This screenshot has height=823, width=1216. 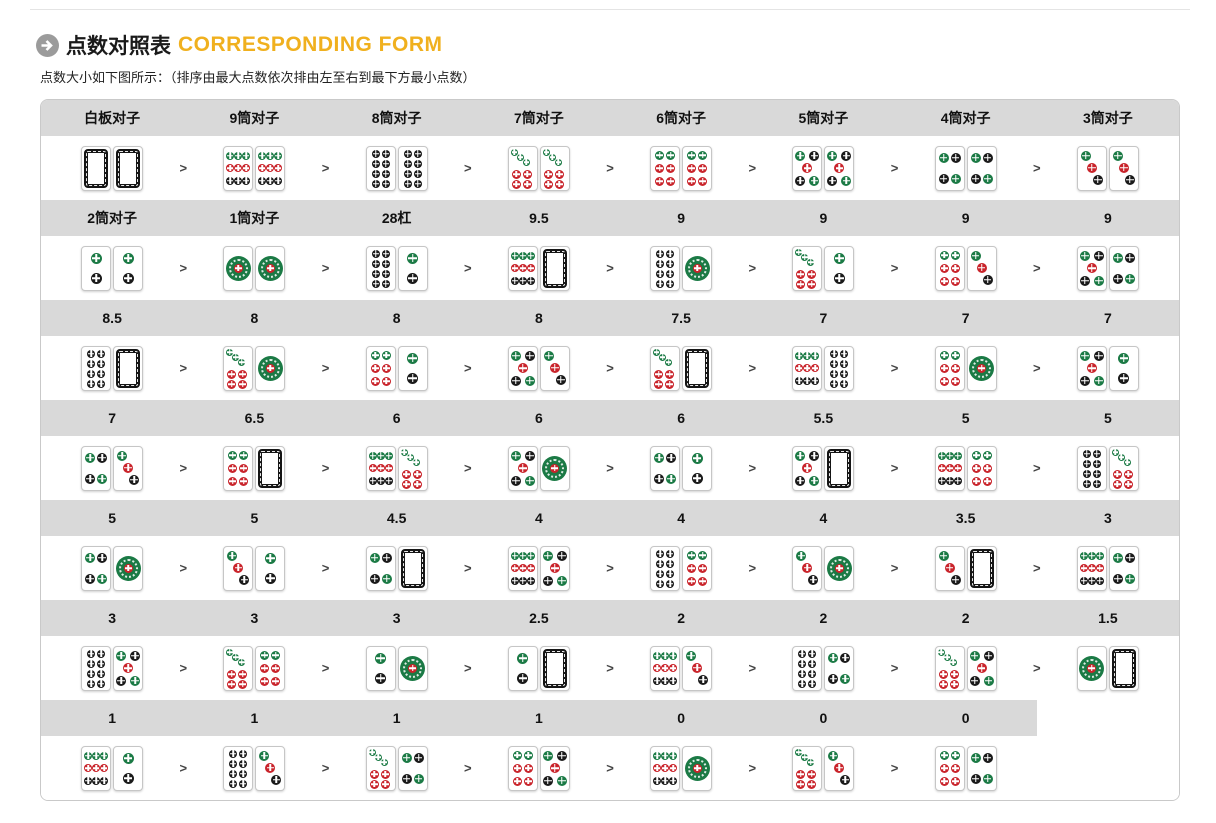 I want to click on tile-4-dot, so click(x=949, y=168).